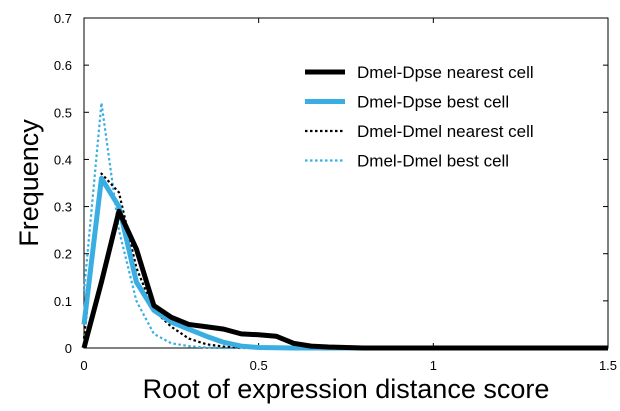  What do you see at coordinates (83, 365) in the screenshot?
I see `x-tick-label: 0` at bounding box center [83, 365].